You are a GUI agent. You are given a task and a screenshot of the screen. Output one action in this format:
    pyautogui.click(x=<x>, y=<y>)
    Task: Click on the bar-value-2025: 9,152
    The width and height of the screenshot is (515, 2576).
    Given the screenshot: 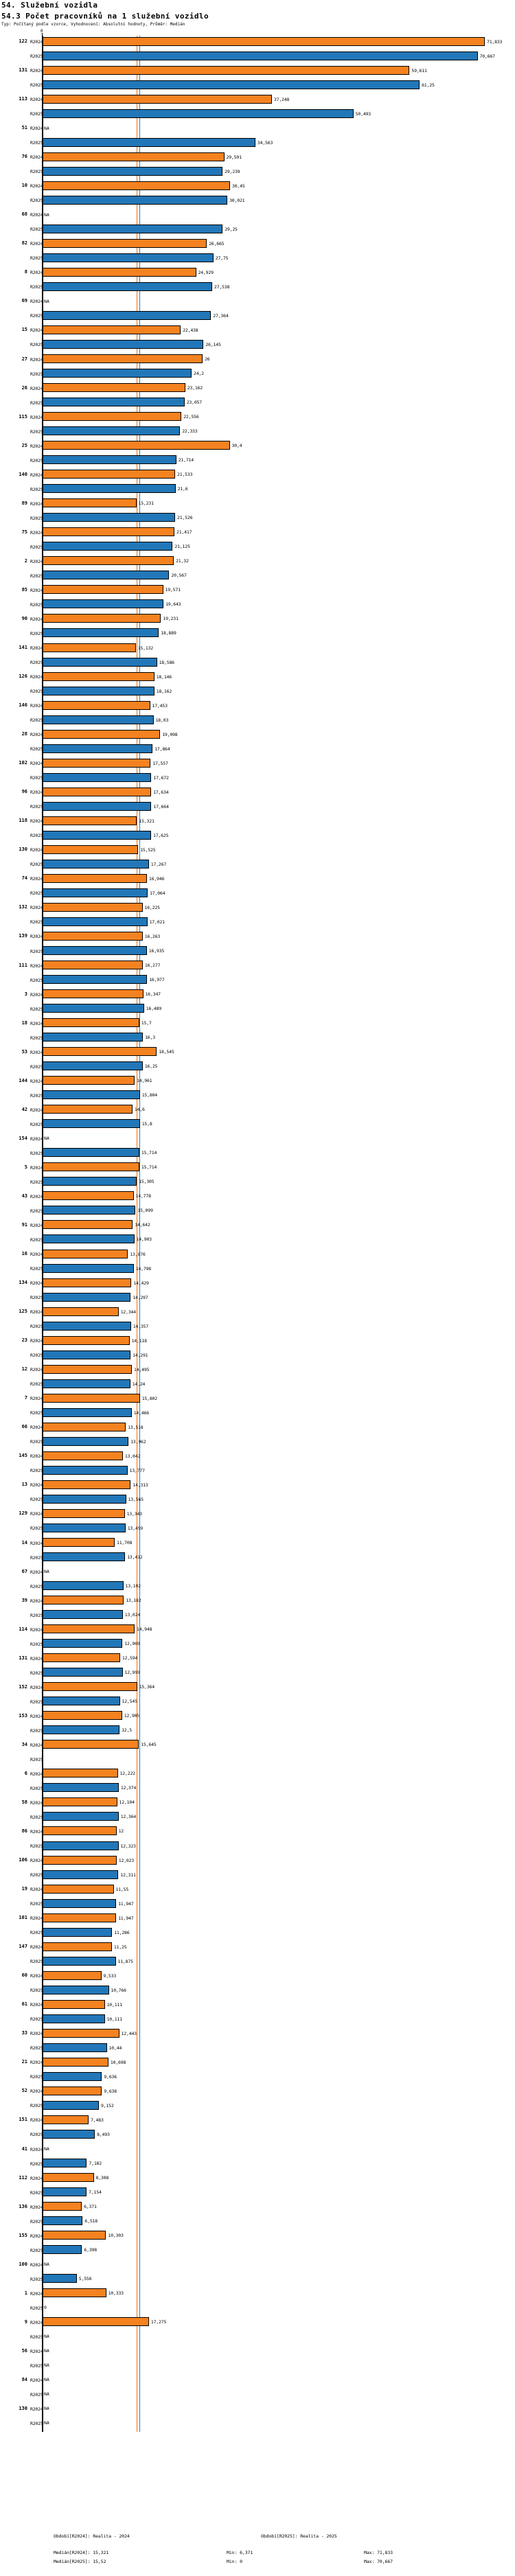 What is the action you would take?
    pyautogui.click(x=107, y=2105)
    